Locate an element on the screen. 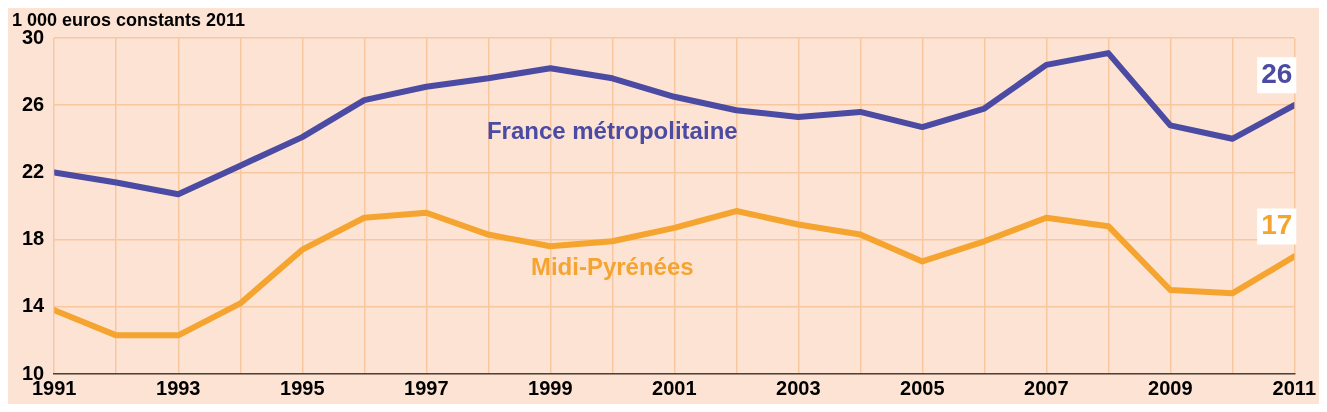 This screenshot has height=412, width=1327. y-tick-label: 18 is located at coordinates (33, 238).